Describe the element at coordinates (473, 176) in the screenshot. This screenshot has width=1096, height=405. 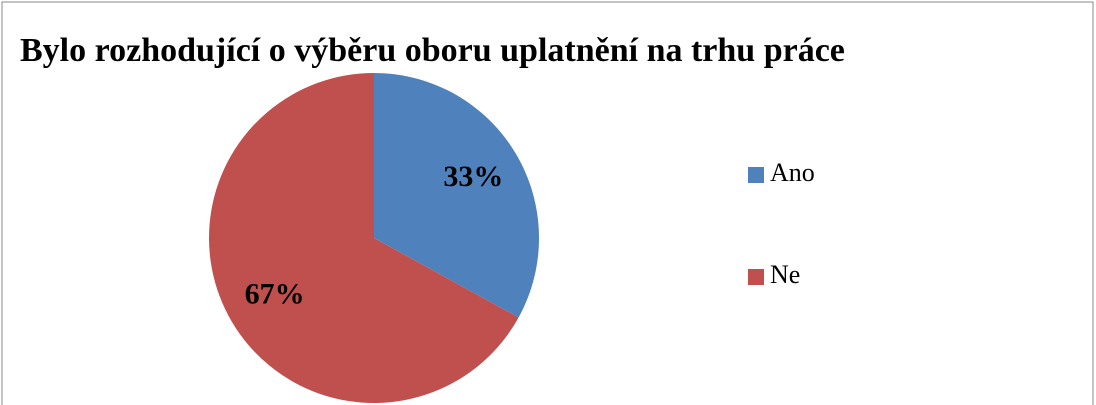
I see `data-label: 33%` at that location.